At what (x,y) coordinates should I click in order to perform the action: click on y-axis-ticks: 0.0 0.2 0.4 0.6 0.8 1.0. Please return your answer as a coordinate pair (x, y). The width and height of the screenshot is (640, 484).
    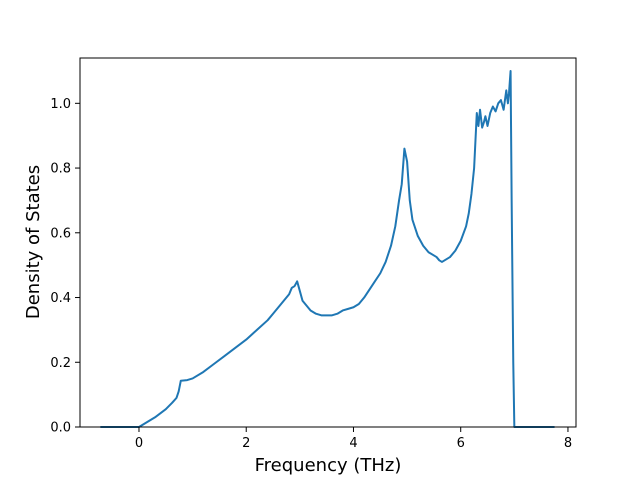
    Looking at the image, I should click on (65, 266).